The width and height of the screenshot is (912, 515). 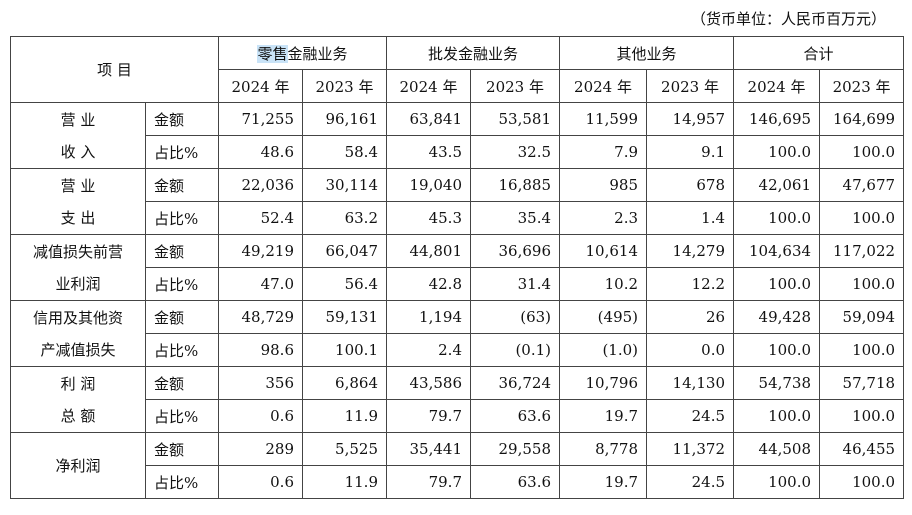 I want to click on row-label-line: 营 业, so click(x=78, y=185).